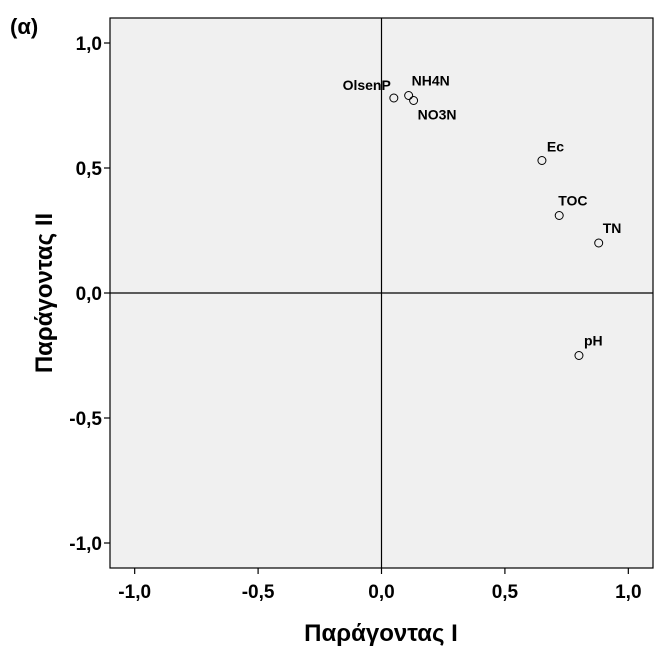  I want to click on x-tick-label: 0,0, so click(381, 592).